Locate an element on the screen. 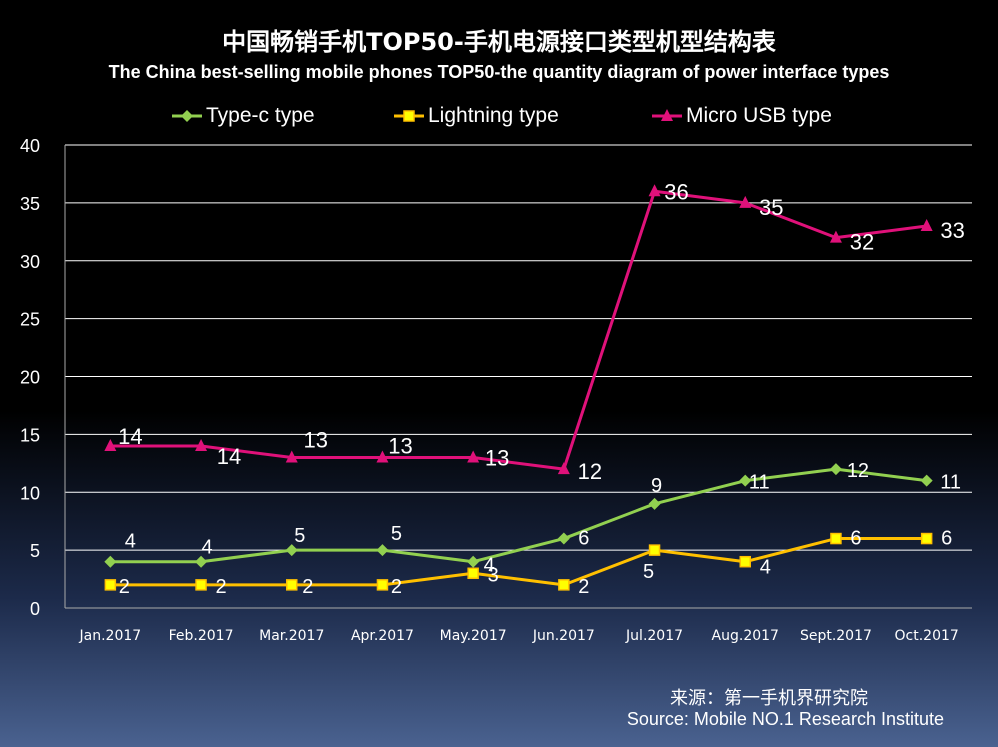  legend-label-lightning: Lightning type is located at coordinates (493, 115).